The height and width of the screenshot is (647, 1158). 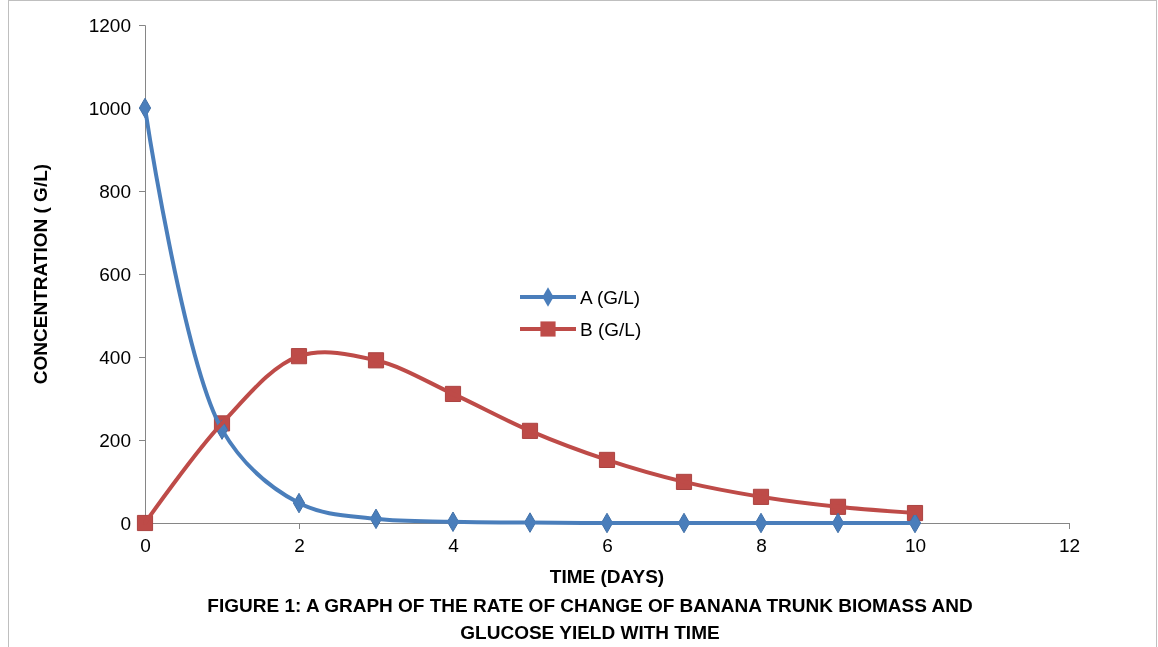 What do you see at coordinates (610, 297) in the screenshot?
I see `legend-label: A (G/L)` at bounding box center [610, 297].